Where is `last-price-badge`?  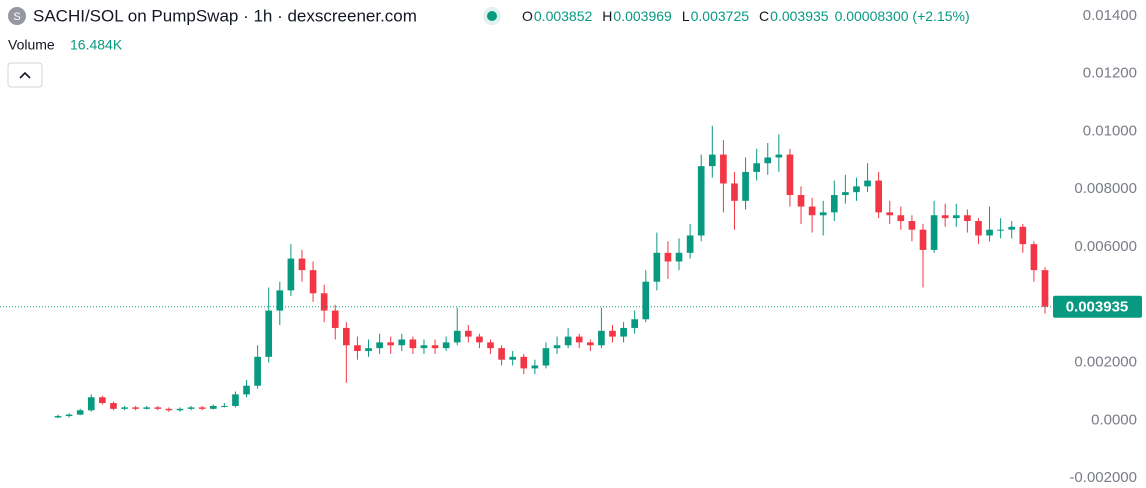
last-price-badge is located at coordinates (1097, 306).